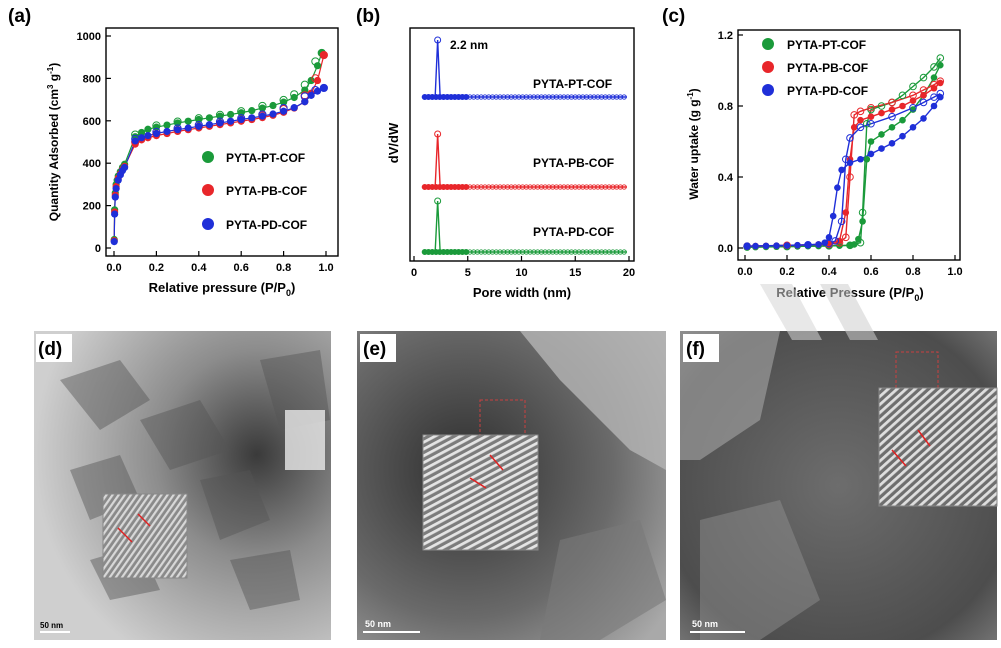 The height and width of the screenshot is (648, 1001). I want to click on panel-label-c: (c), so click(673, 16).